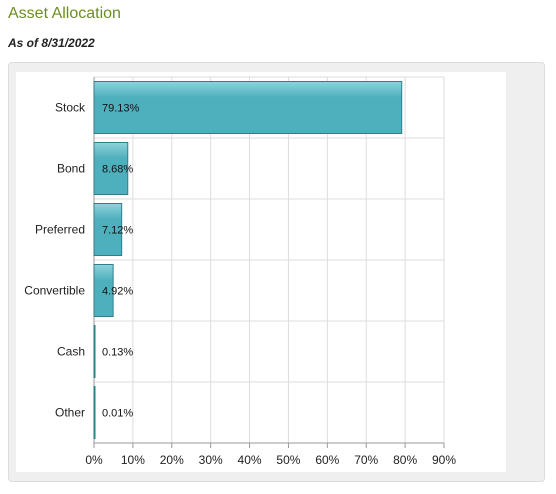 Image resolution: width=556 pixels, height=494 pixels. What do you see at coordinates (172, 460) in the screenshot?
I see `x-tick-label-2: 20%` at bounding box center [172, 460].